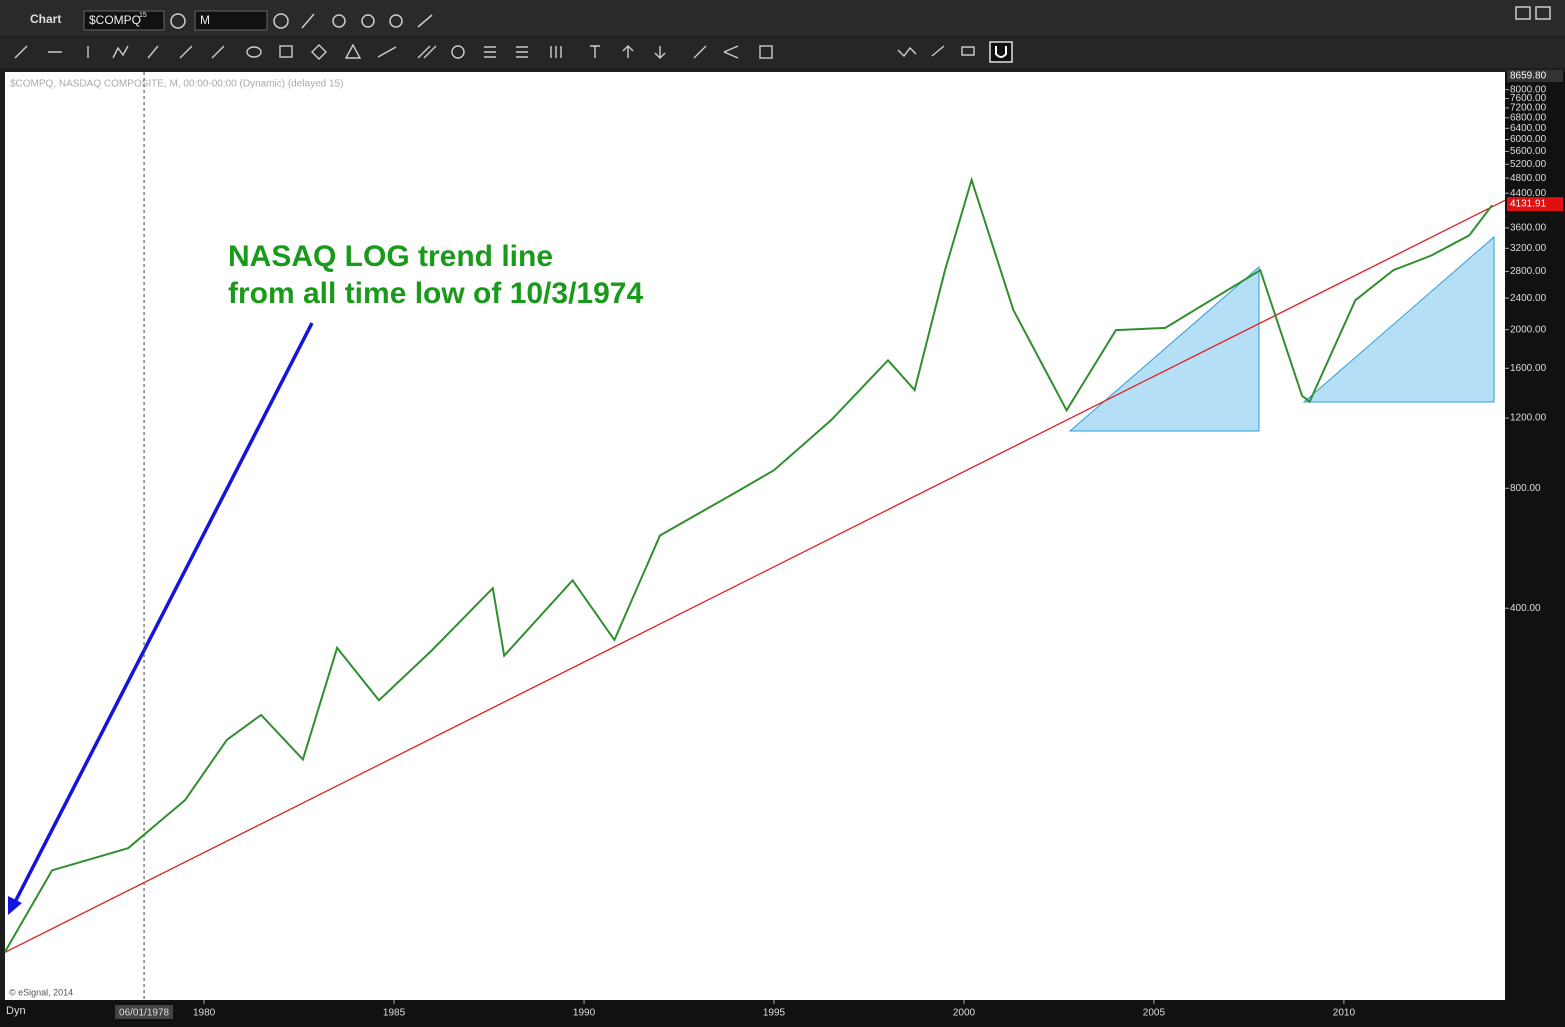  Describe the element at coordinates (1528, 298) in the screenshot. I see `y-tick-label: 2400.00` at that location.